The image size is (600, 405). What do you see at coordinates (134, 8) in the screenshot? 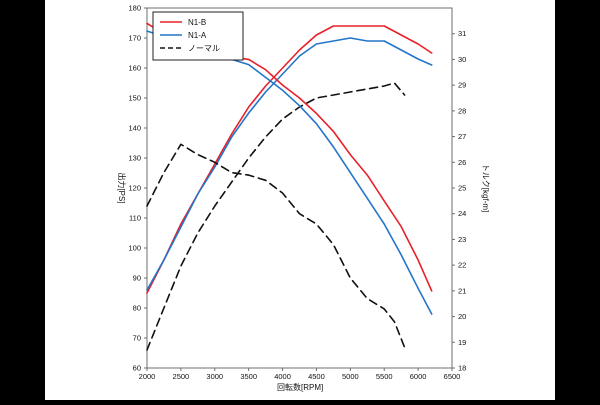
I see `y-tick-label: 180` at bounding box center [134, 8].